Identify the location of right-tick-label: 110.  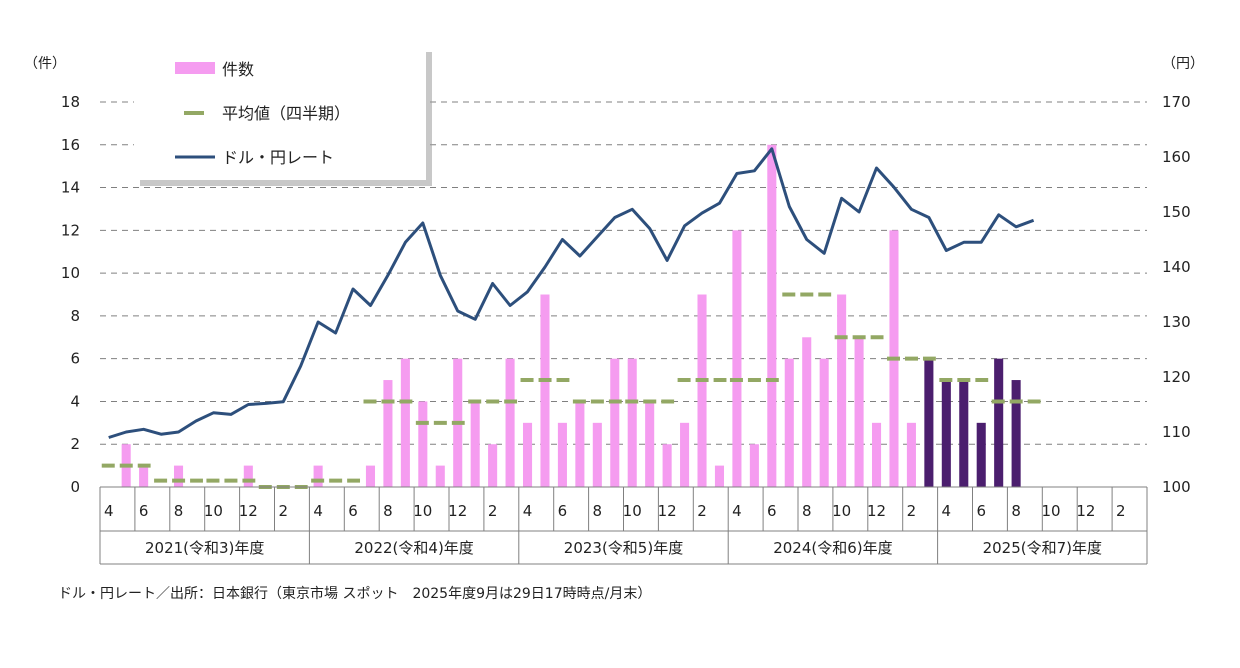
(1176, 432).